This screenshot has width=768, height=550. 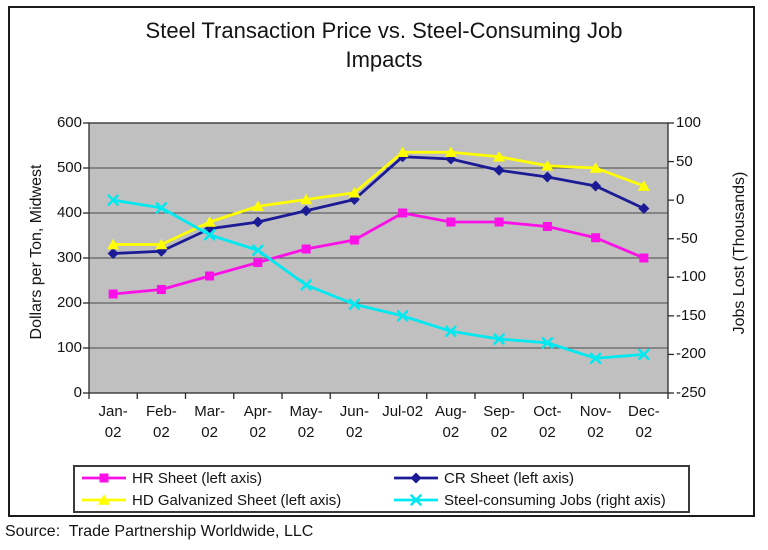 What do you see at coordinates (306, 422) in the screenshot?
I see `x-axis-tick-label: May- 02` at bounding box center [306, 422].